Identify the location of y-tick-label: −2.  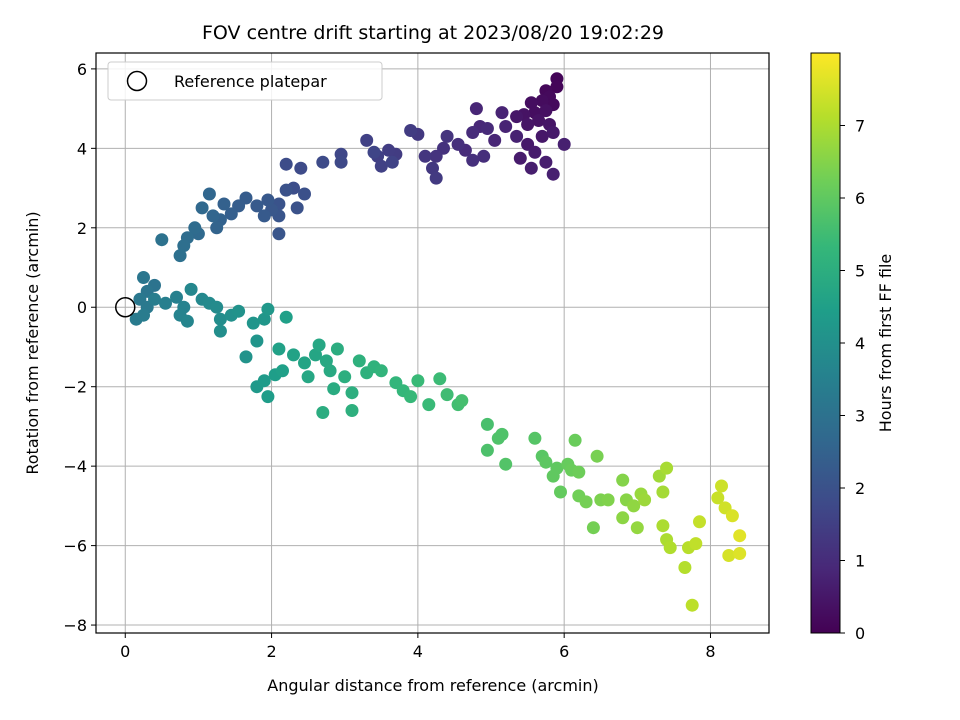
(75, 387).